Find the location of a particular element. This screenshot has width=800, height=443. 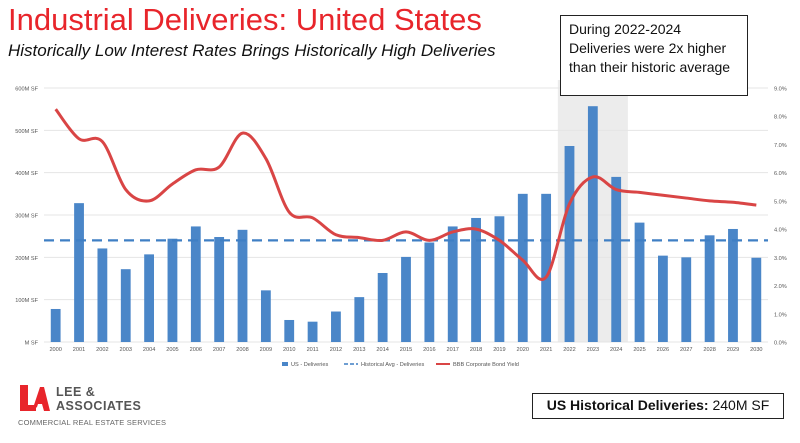

right-axis-tick-label: 4.0% is located at coordinates (780, 231).